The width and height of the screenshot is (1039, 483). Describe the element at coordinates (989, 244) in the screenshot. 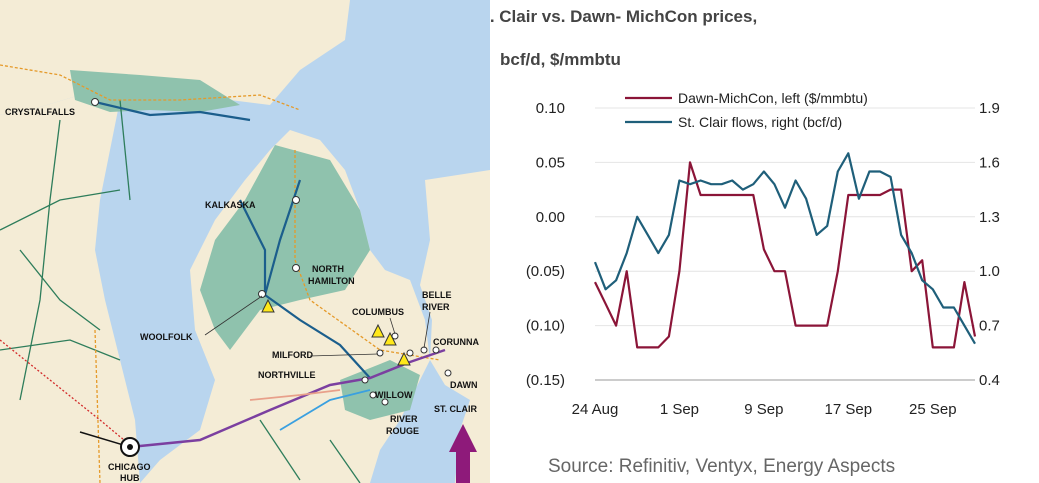

I see `y-axis-right: 1.9 1.6 1.3 1.0 0.7 0.4` at that location.